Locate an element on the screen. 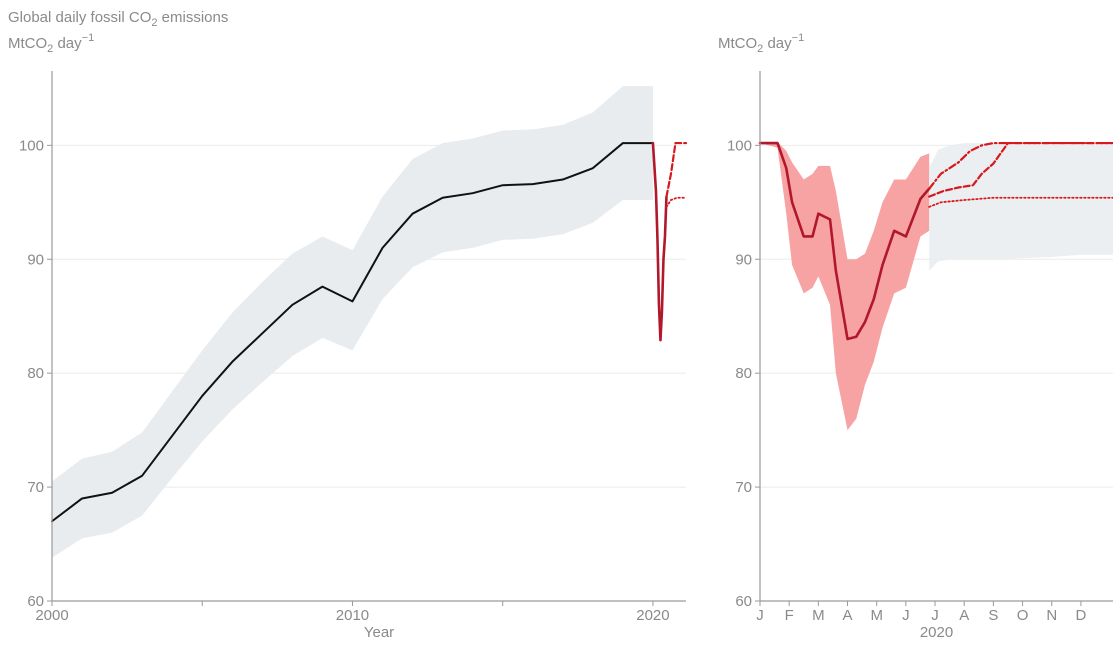  x-tick-label: S is located at coordinates (993, 615).